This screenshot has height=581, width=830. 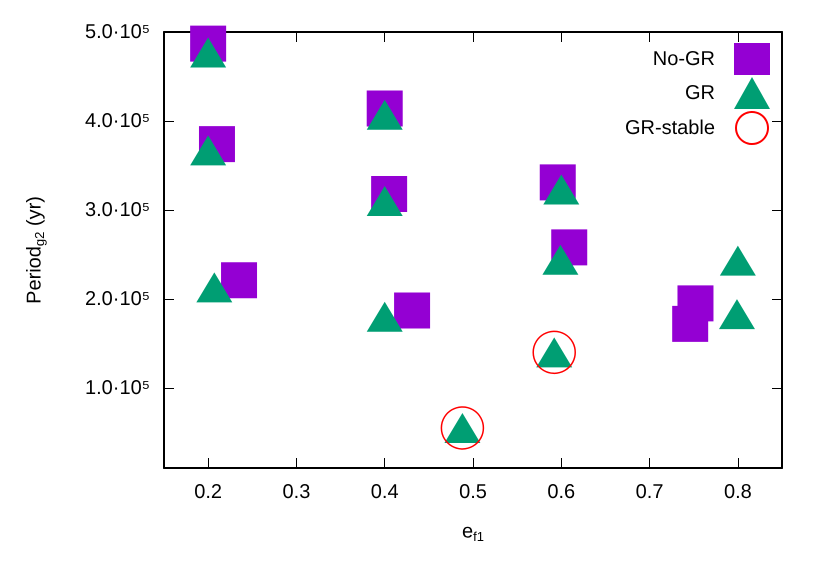 I want to click on x-tick-label: 0.2, so click(x=208, y=492).